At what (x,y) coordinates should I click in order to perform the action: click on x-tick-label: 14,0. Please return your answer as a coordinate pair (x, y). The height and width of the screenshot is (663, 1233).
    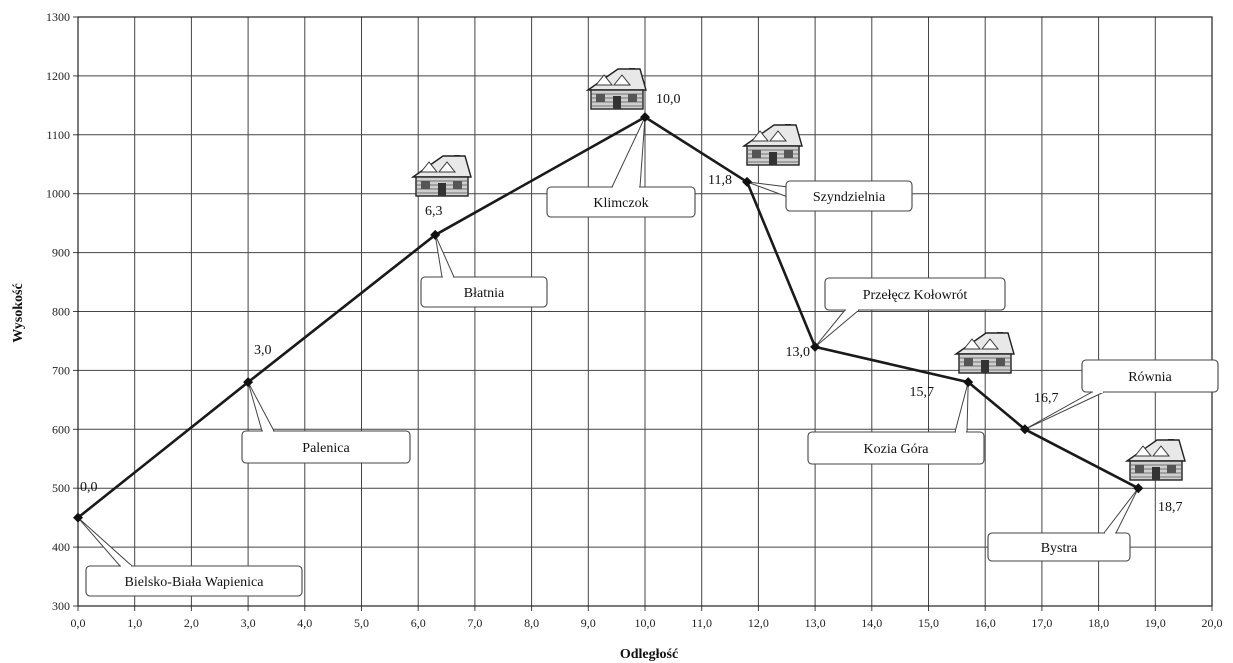
    Looking at the image, I should click on (871, 623).